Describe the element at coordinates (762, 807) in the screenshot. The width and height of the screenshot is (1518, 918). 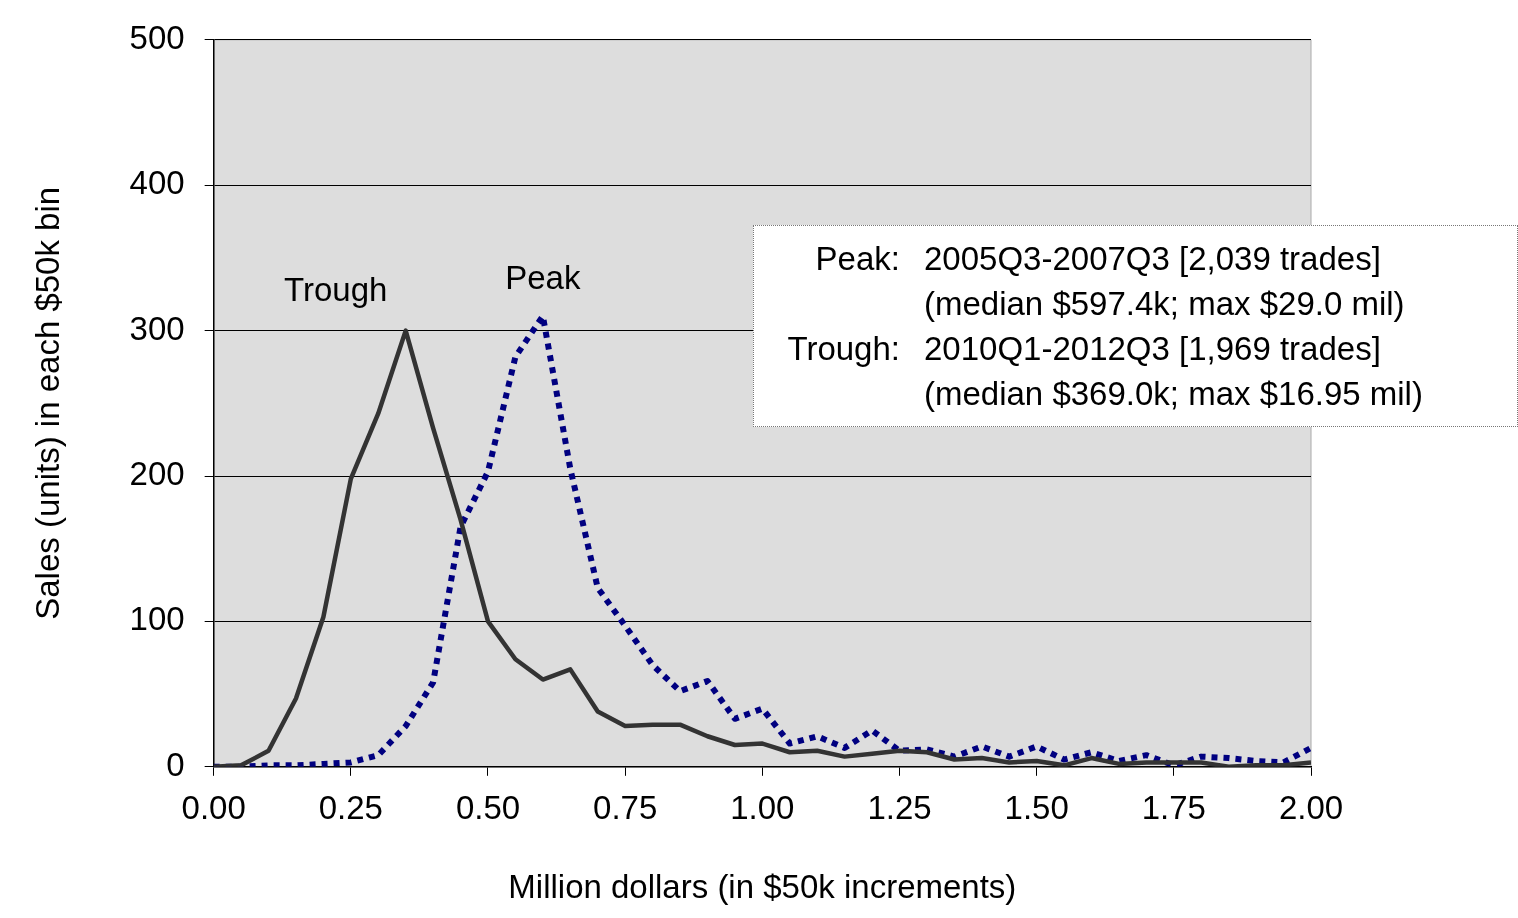
I see `x-tick-label: 1.00` at that location.